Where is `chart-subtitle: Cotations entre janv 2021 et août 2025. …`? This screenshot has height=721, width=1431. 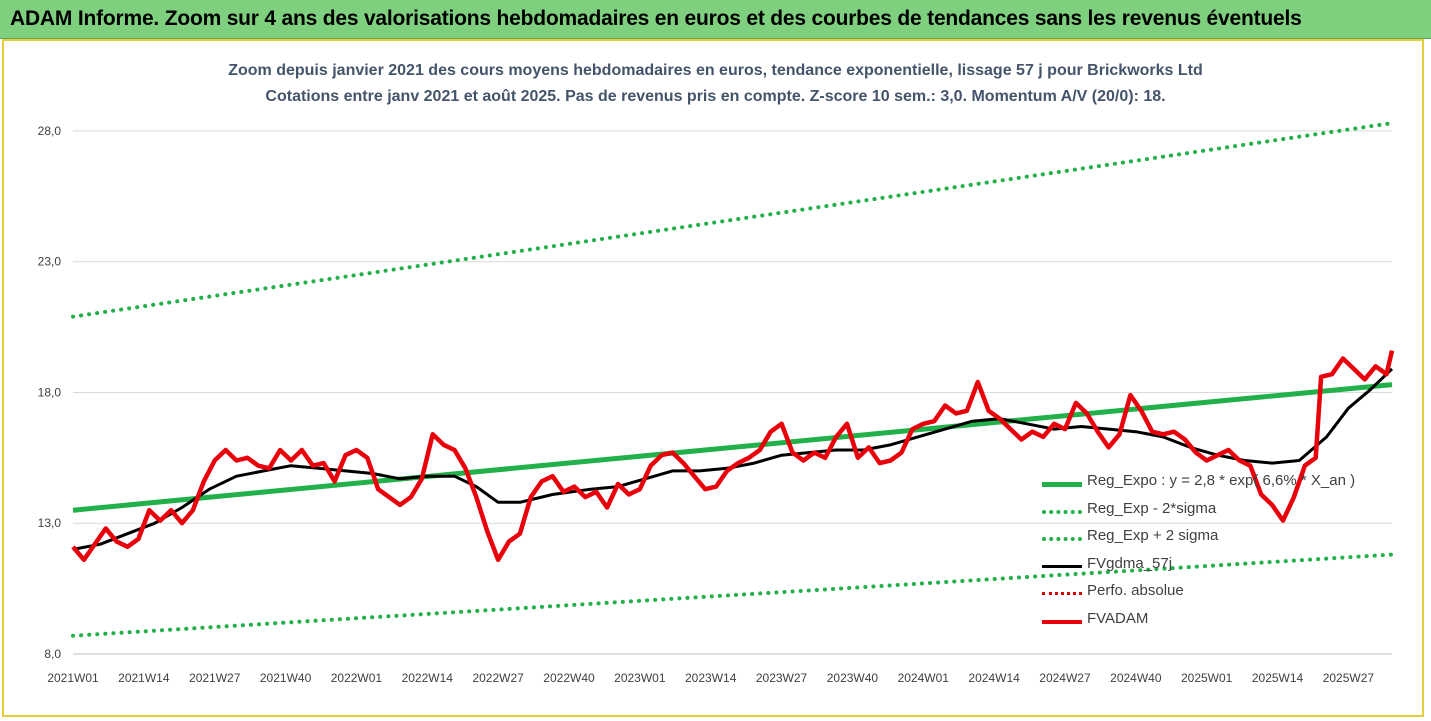
chart-subtitle: Cotations entre janv 2021 et août 2025. … is located at coordinates (715, 96).